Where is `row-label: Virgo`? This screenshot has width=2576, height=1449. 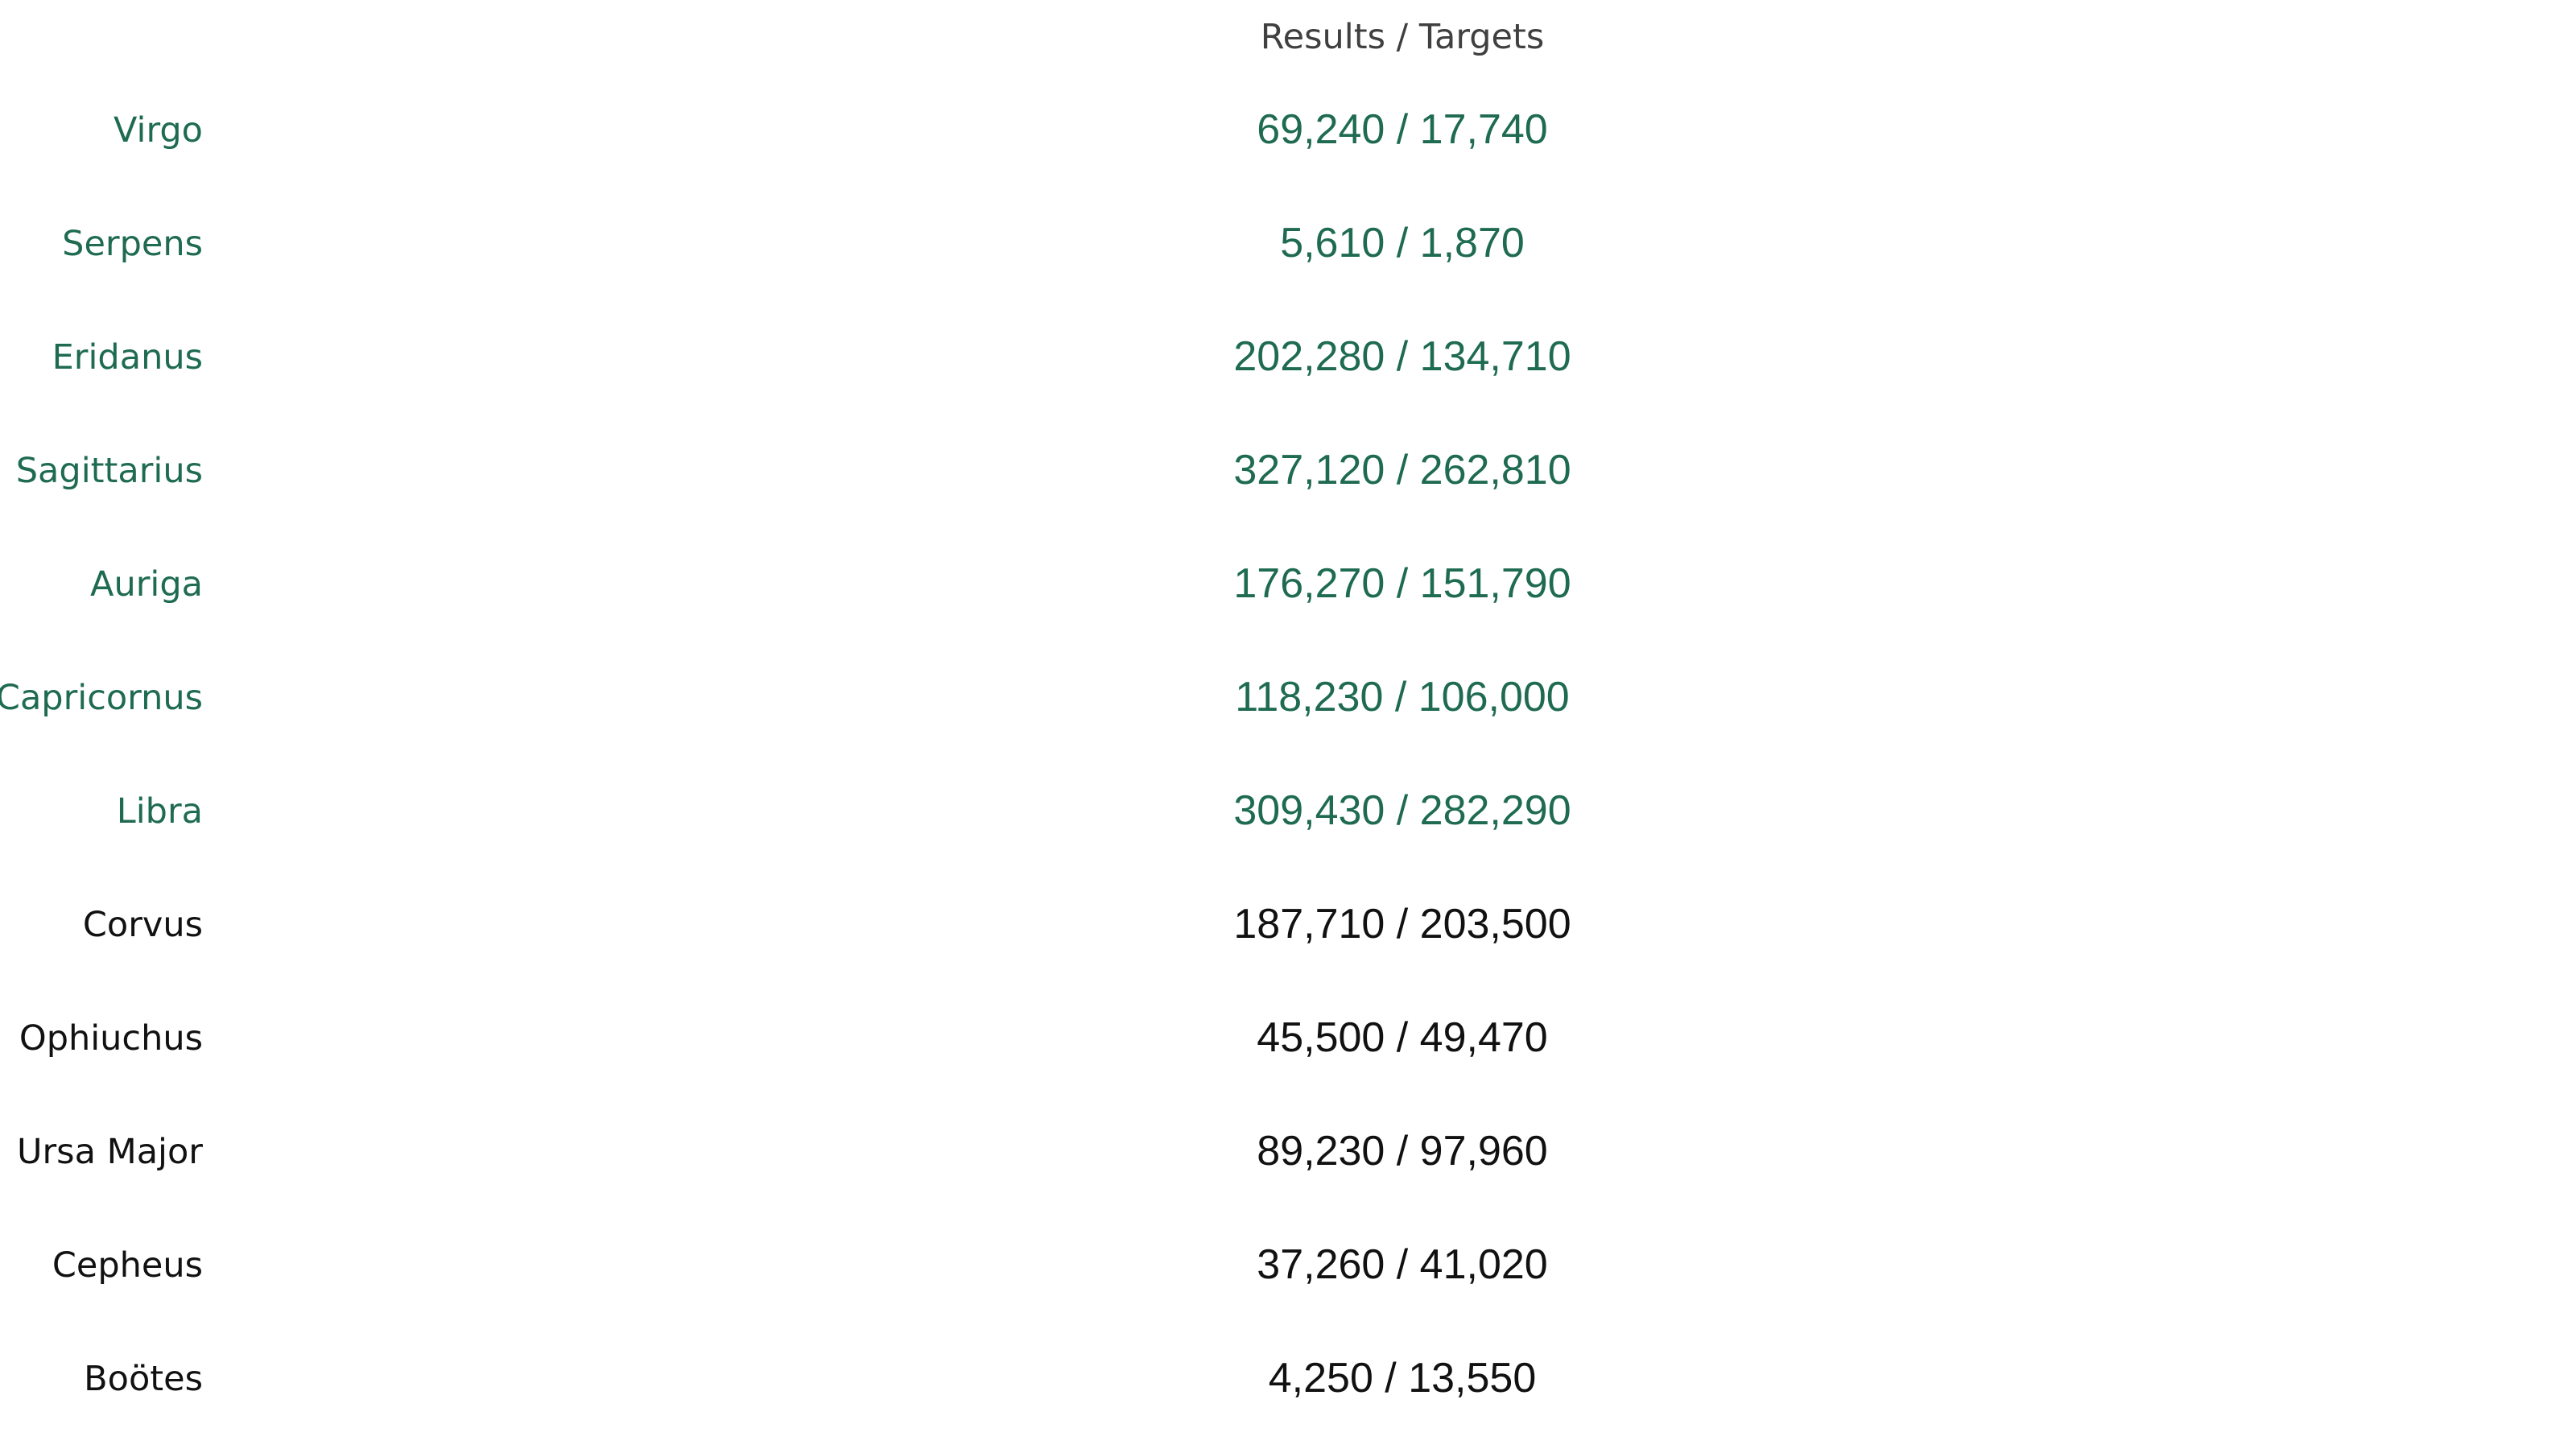 row-label: Virgo is located at coordinates (158, 130).